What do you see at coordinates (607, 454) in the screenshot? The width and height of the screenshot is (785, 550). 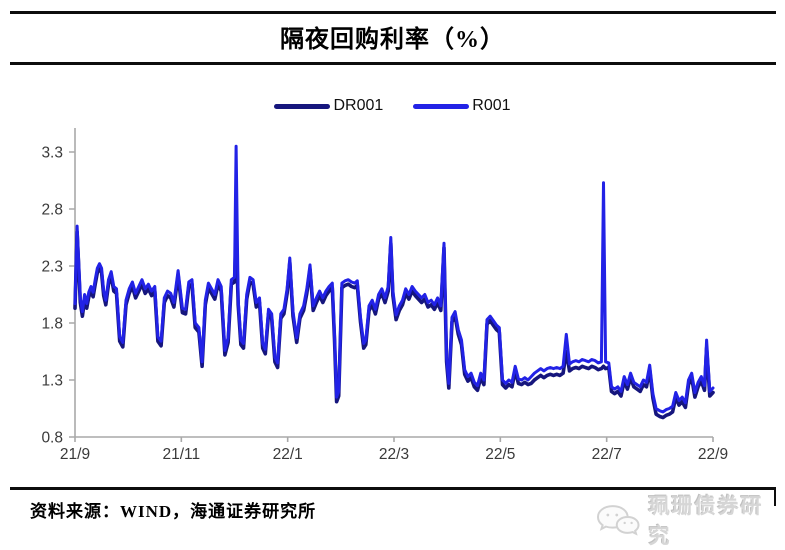 I see `x-tick-label: 22/7` at bounding box center [607, 454].